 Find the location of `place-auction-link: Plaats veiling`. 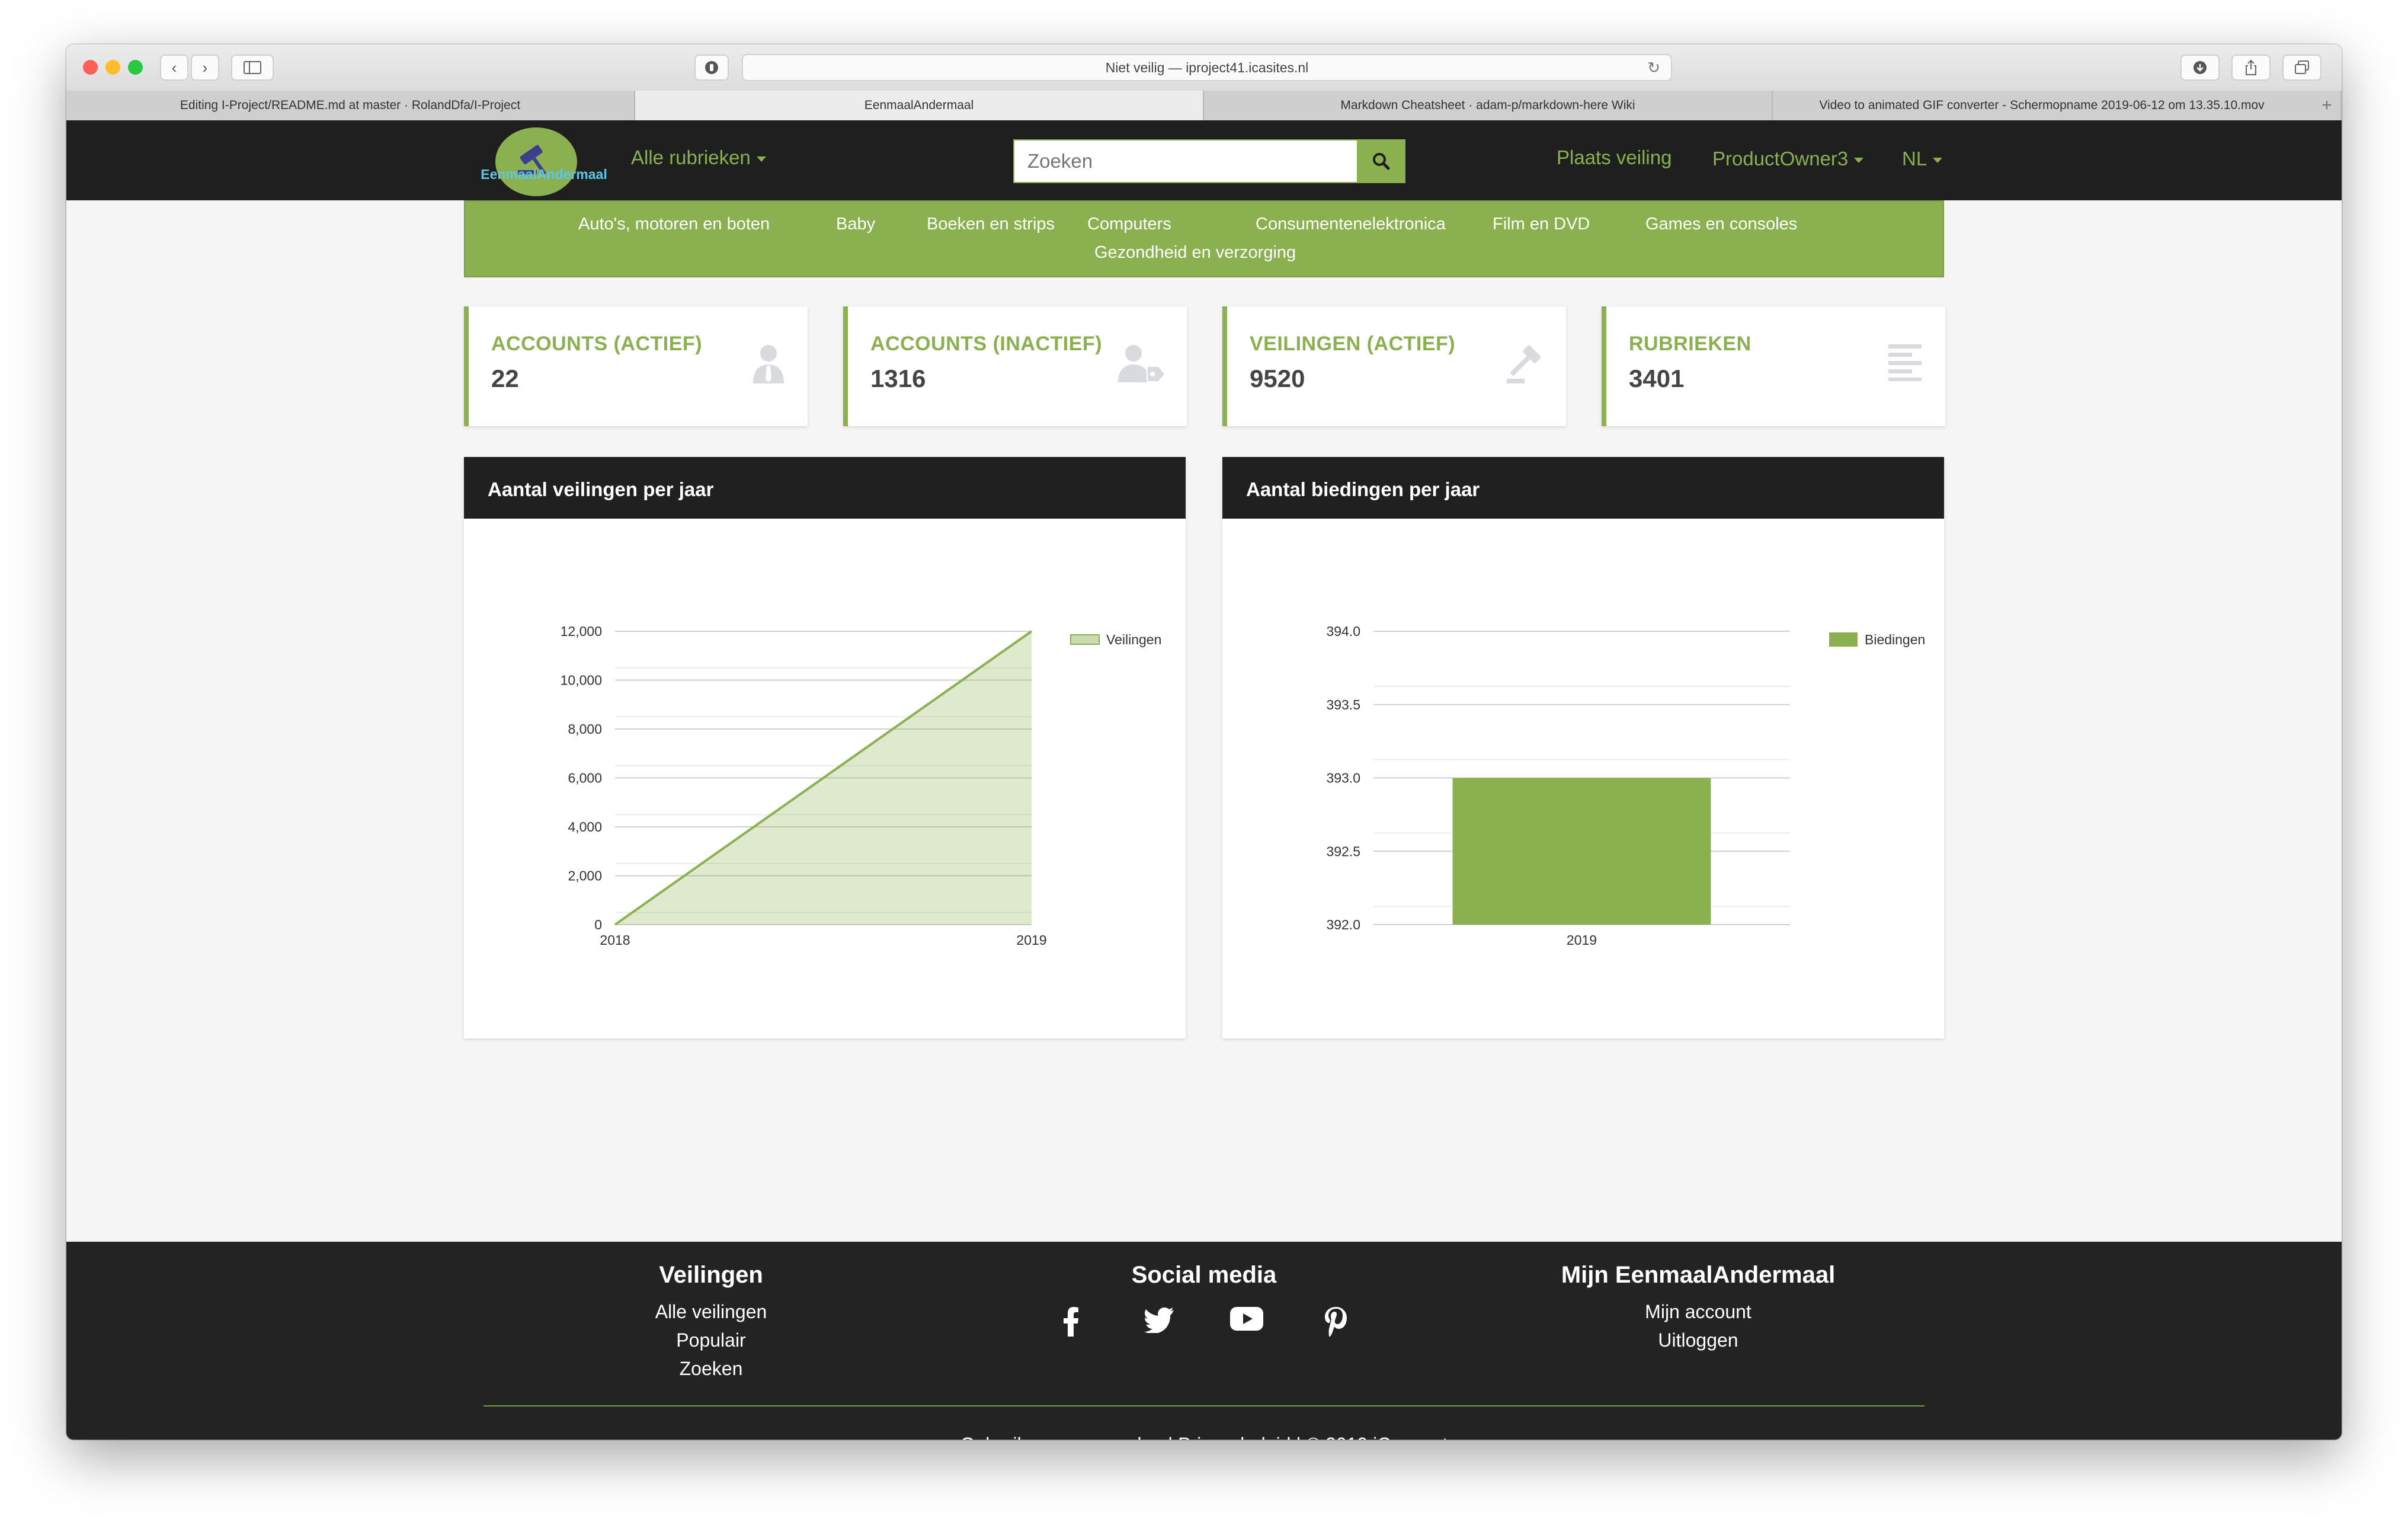

place-auction-link: Plaats veiling is located at coordinates (1614, 157).